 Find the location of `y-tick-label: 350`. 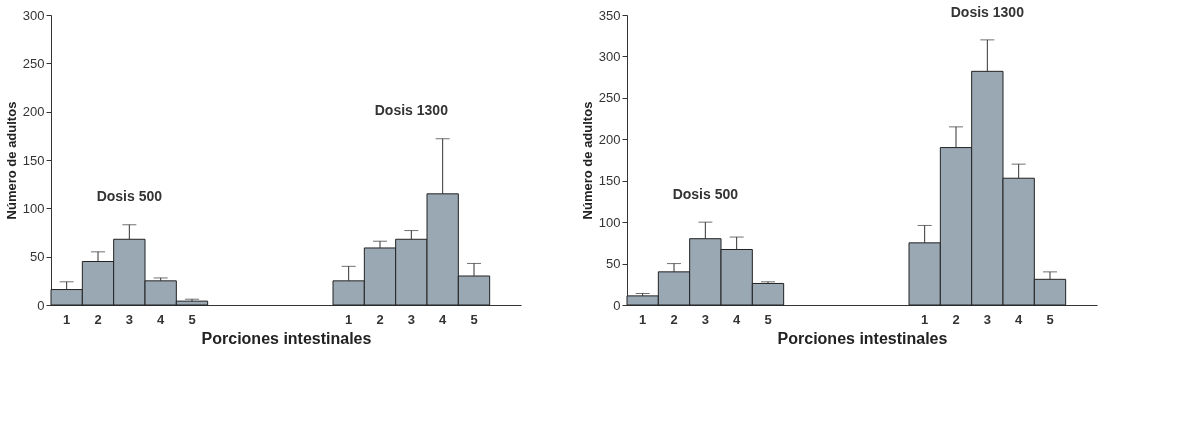

y-tick-label: 350 is located at coordinates (609, 15).